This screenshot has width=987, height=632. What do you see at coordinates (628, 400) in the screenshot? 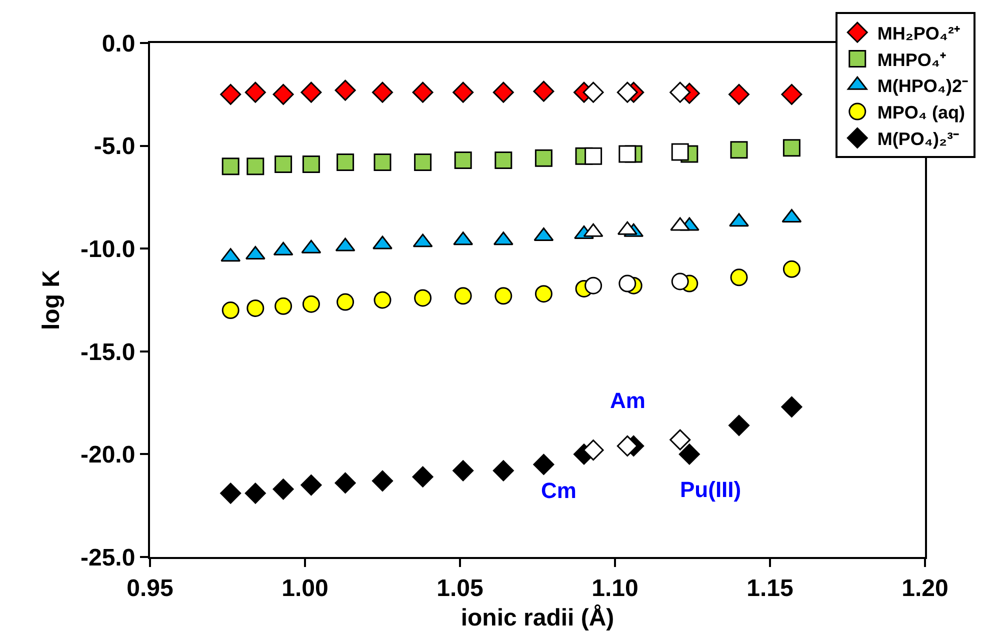
I see `annotation: Am` at bounding box center [628, 400].